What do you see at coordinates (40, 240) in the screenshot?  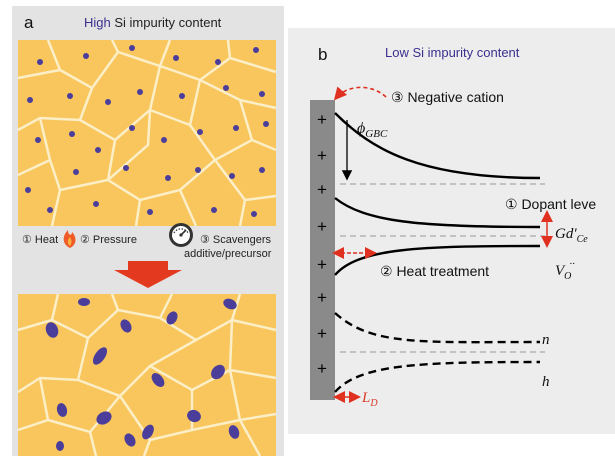 I see `step-heat-label: ① Heat` at bounding box center [40, 240].